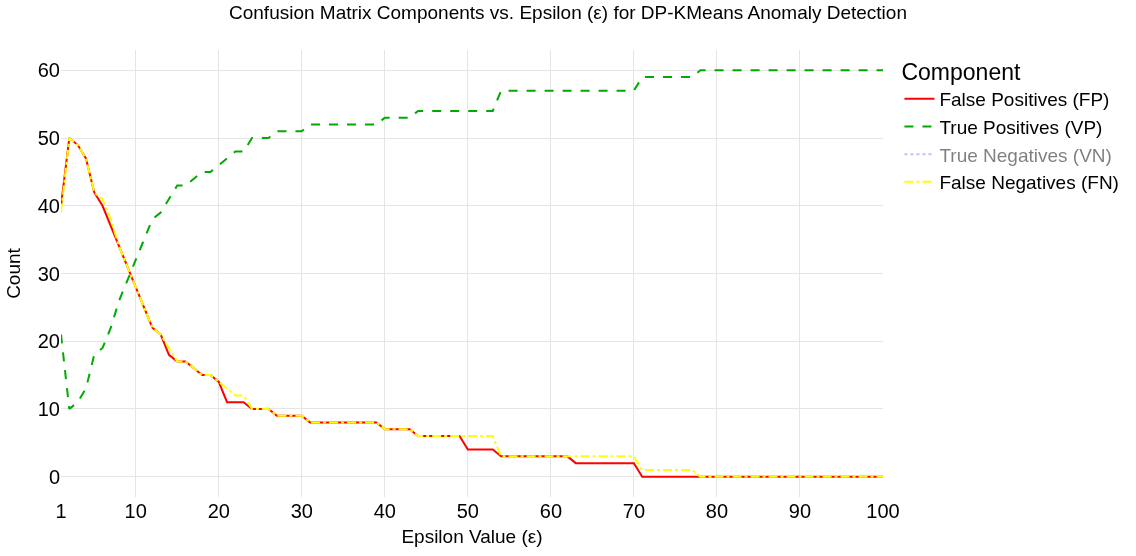 Image resolution: width=1136 pixels, height=556 pixels. What do you see at coordinates (48, 273) in the screenshot?
I see `y-tick-label: 30` at bounding box center [48, 273].